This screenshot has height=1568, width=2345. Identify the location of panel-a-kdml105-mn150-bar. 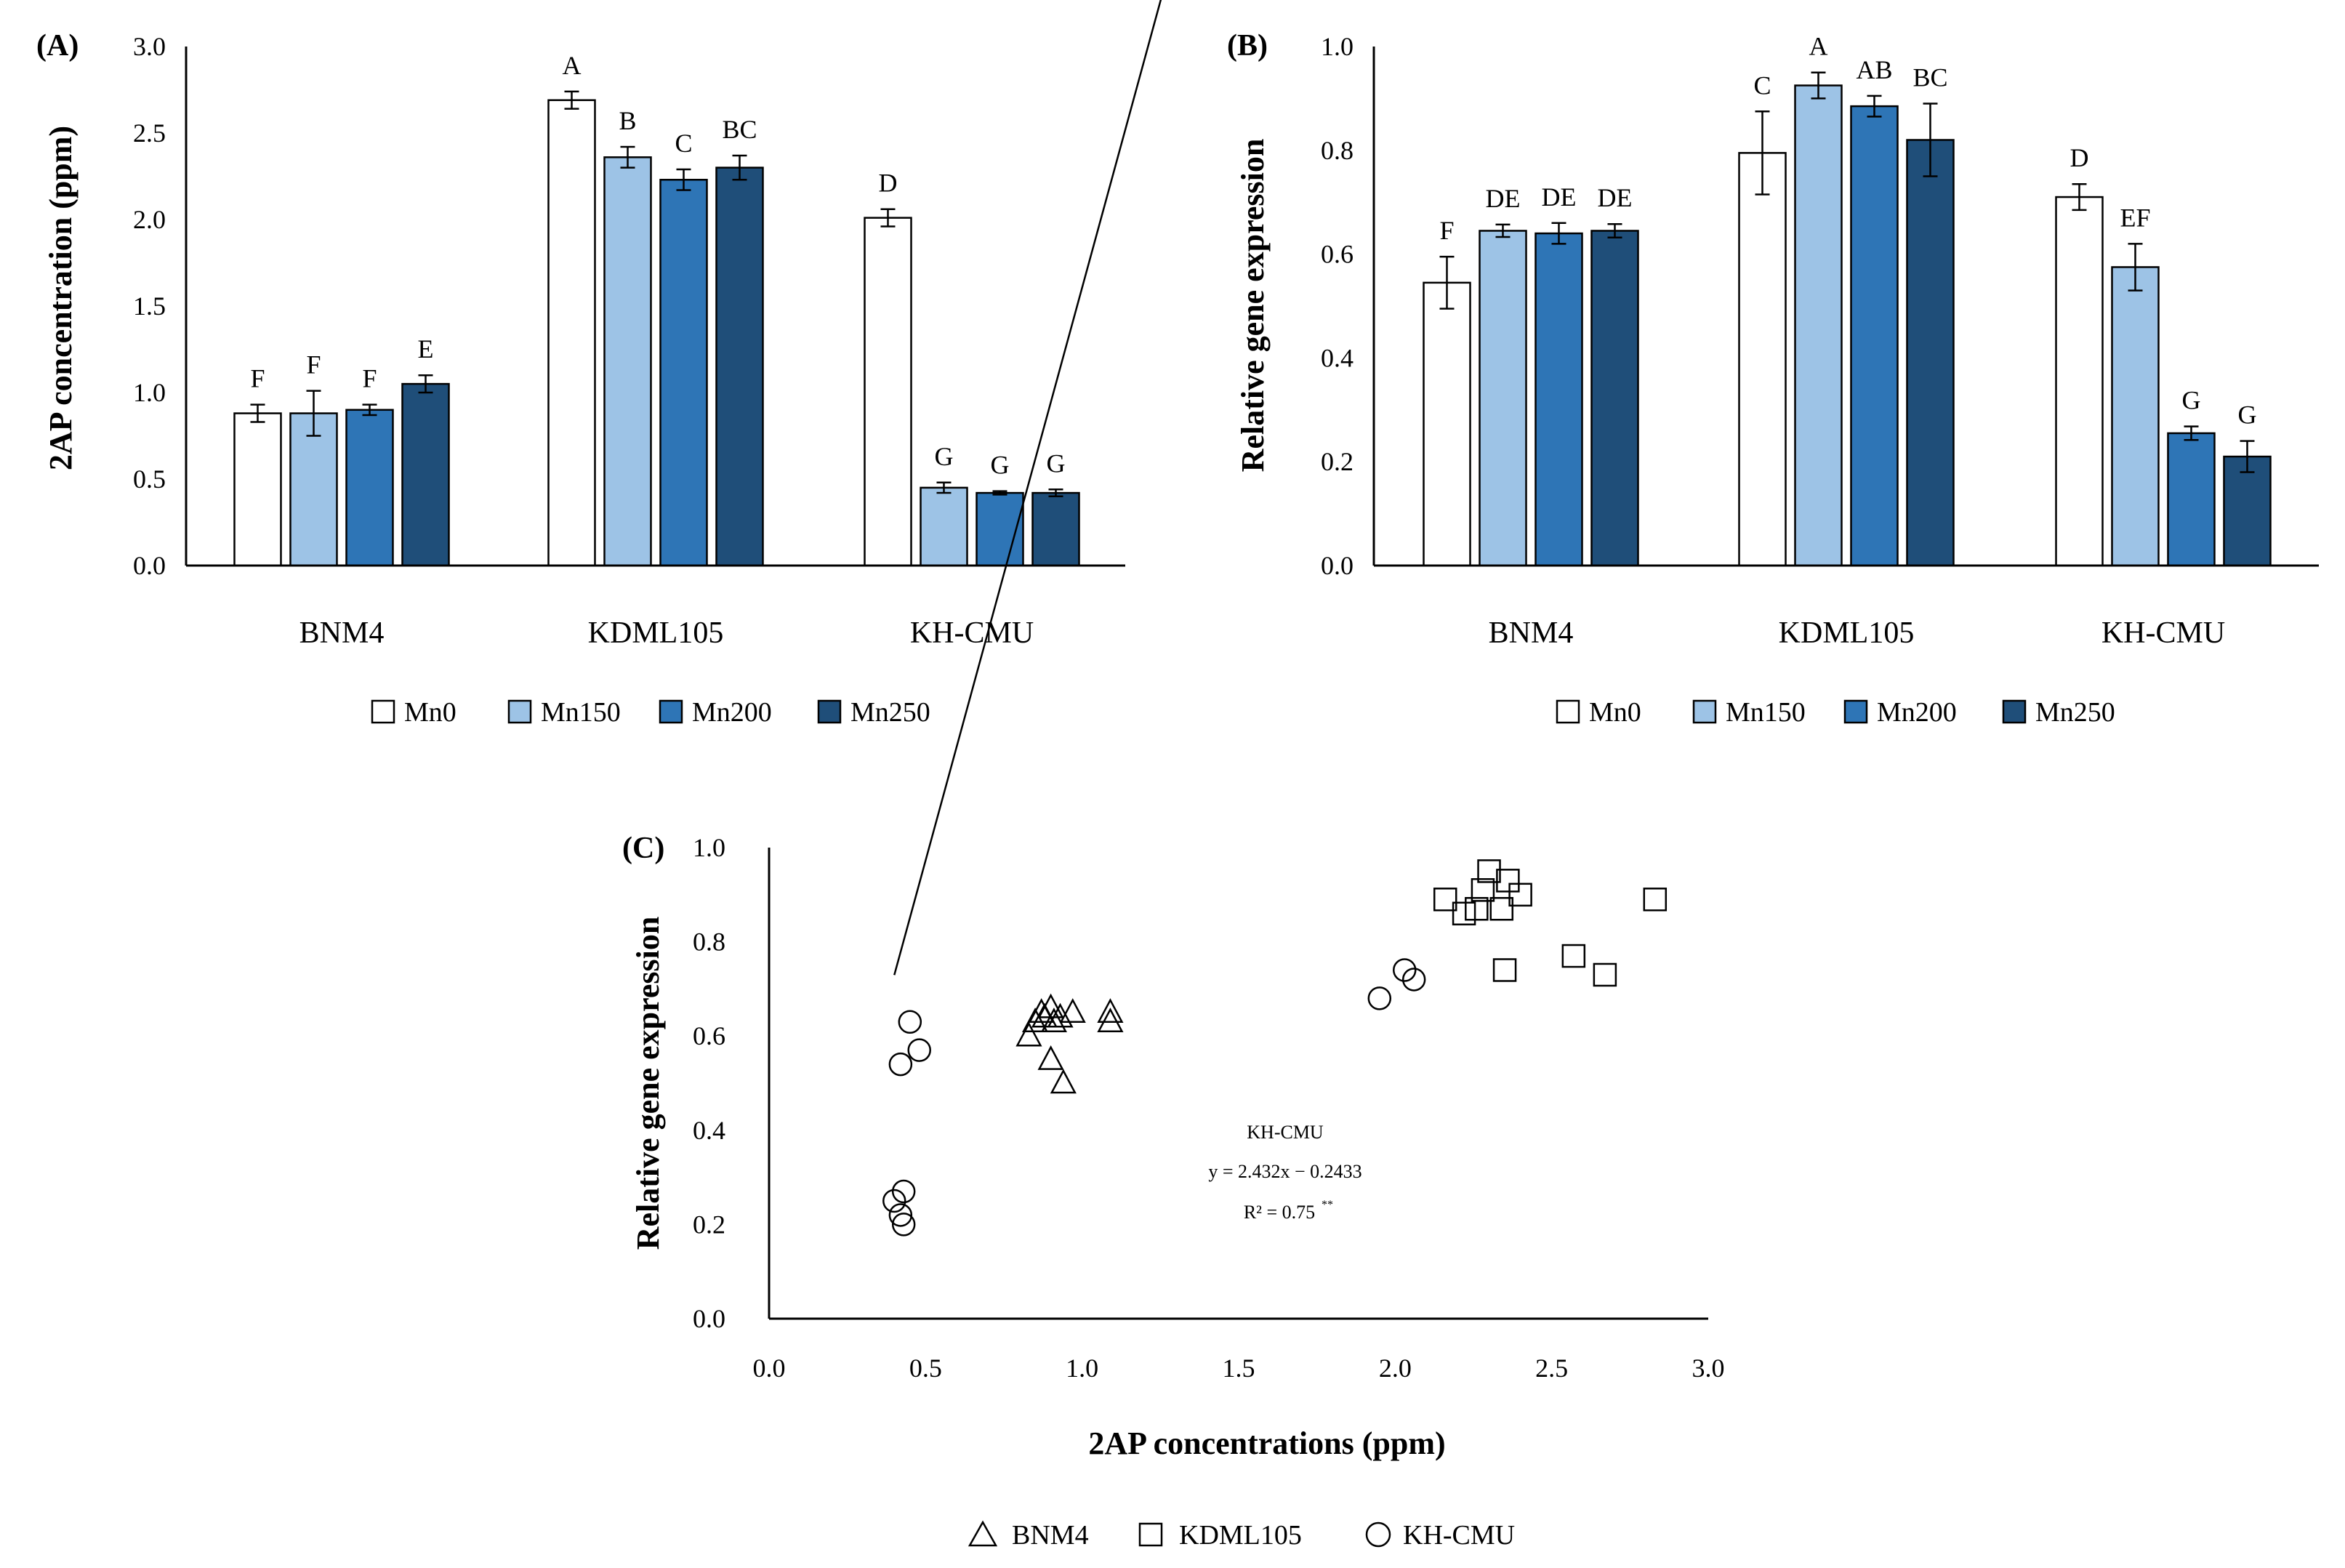
(627, 361).